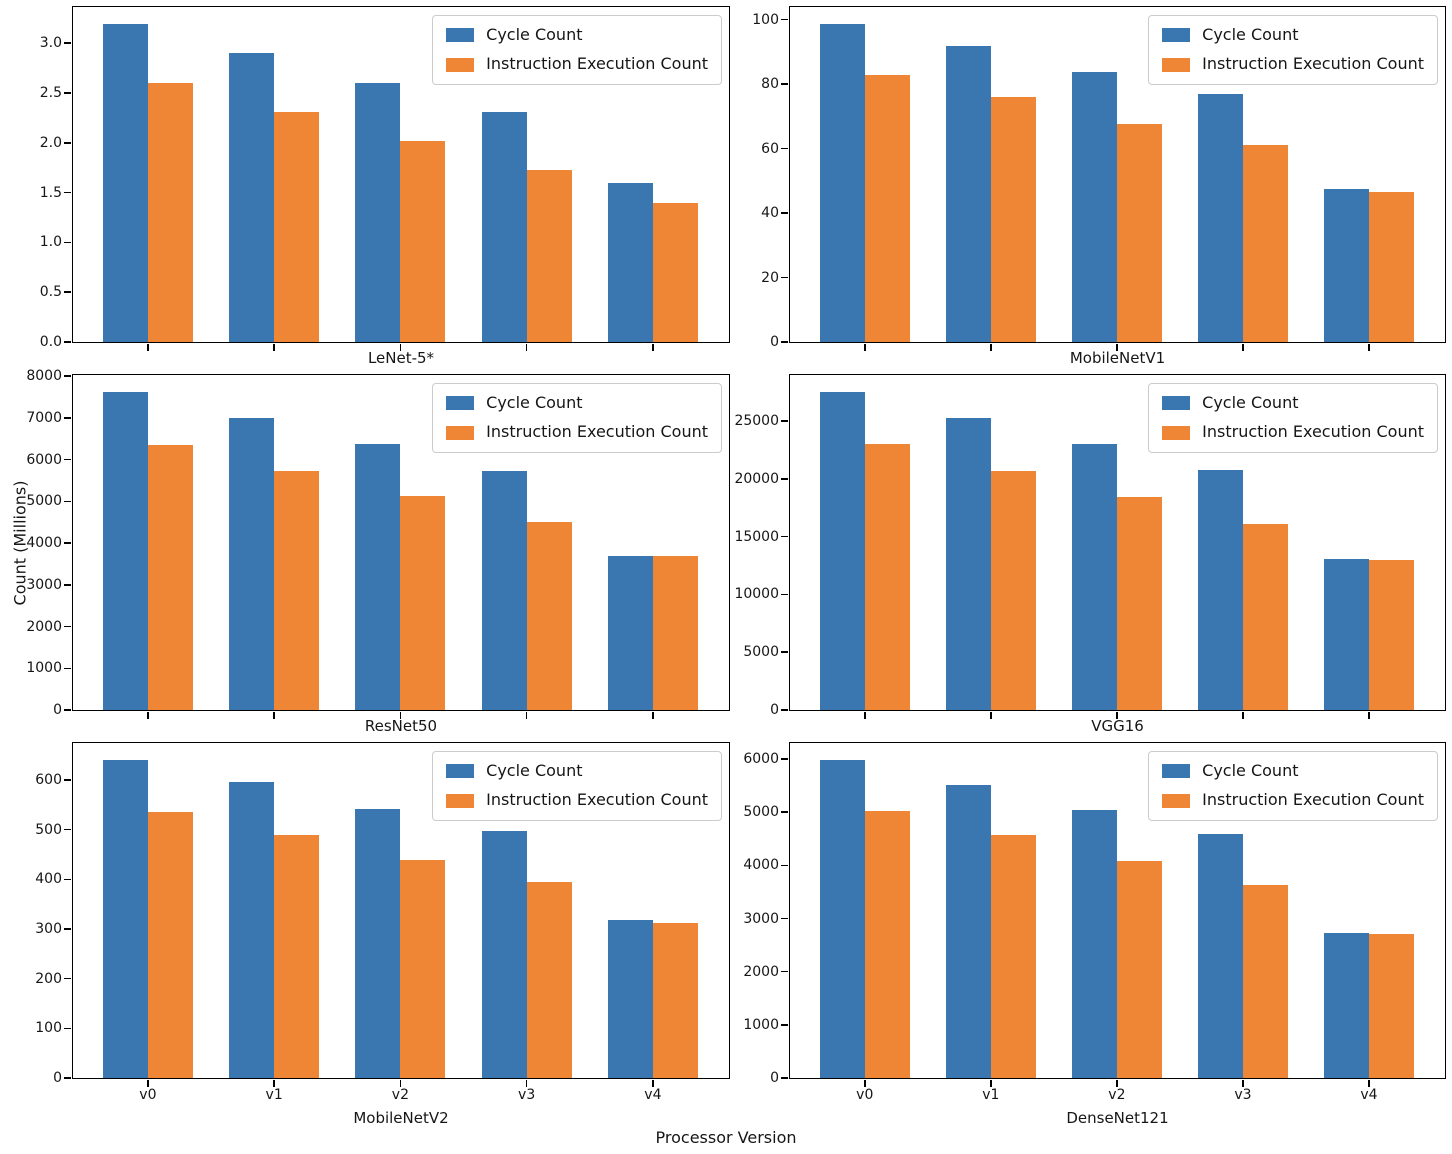  I want to click on axis-xlabel: ResNet50, so click(401, 726).